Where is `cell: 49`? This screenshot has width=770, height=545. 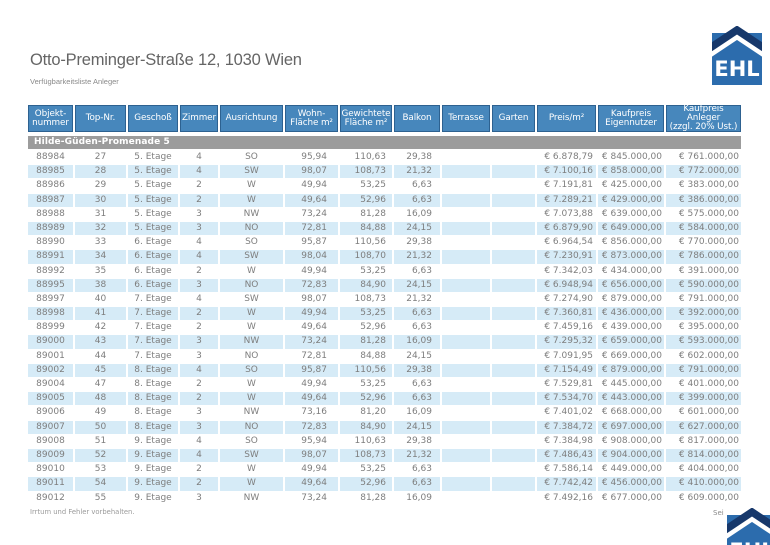 cell: 49 is located at coordinates (100, 412).